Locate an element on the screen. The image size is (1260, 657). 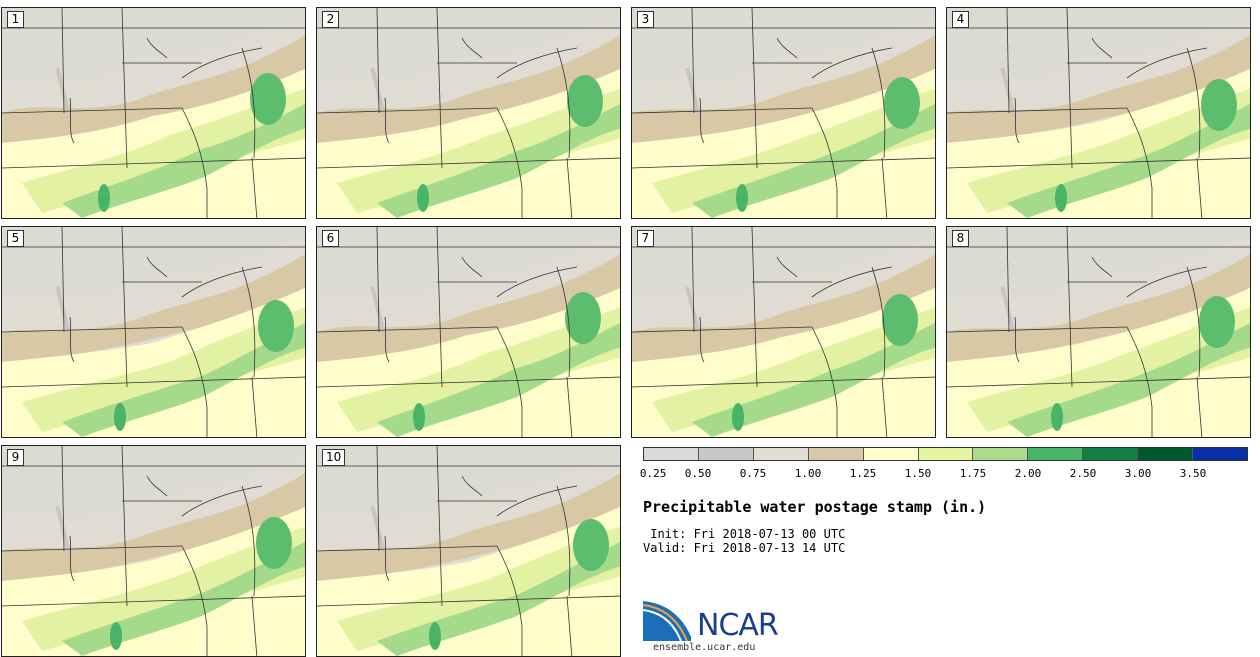
panel-number-label: 5 is located at coordinates (15, 238).